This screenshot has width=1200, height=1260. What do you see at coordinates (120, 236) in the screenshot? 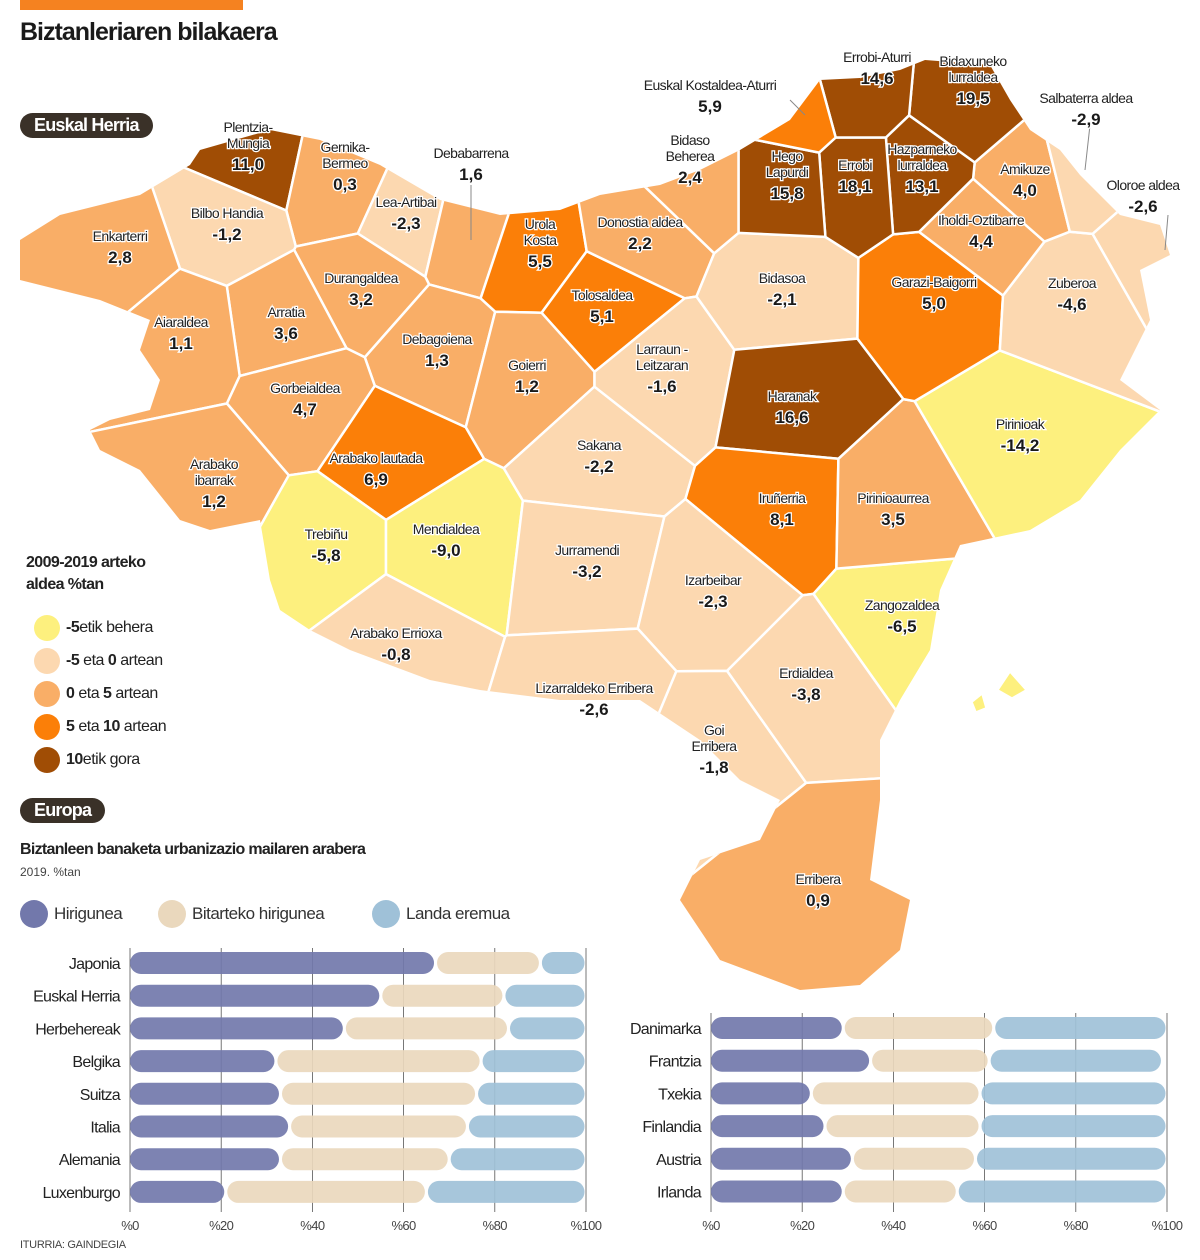
I see `region-name: Enkarterri` at bounding box center [120, 236].